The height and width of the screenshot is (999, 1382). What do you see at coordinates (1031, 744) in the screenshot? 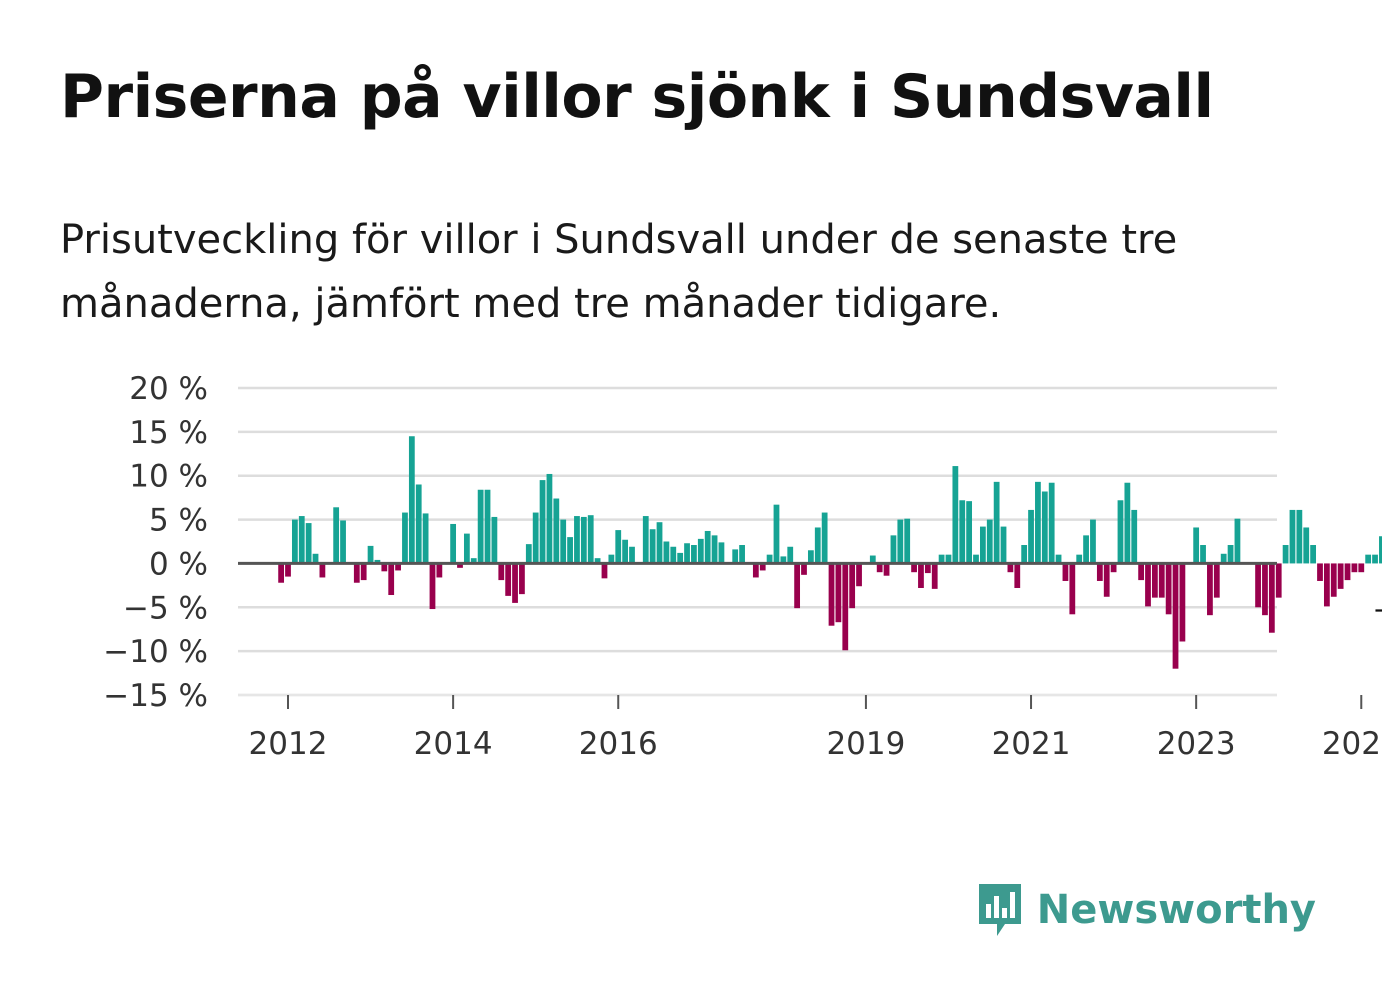
I see `x-tick-label: 2021` at bounding box center [1031, 744].